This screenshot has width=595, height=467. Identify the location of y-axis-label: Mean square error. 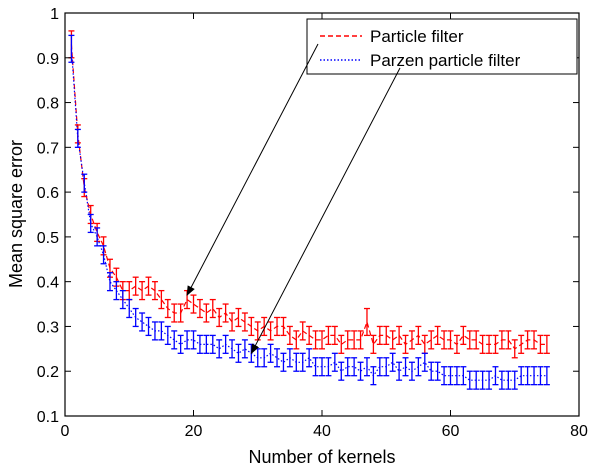
(16, 214).